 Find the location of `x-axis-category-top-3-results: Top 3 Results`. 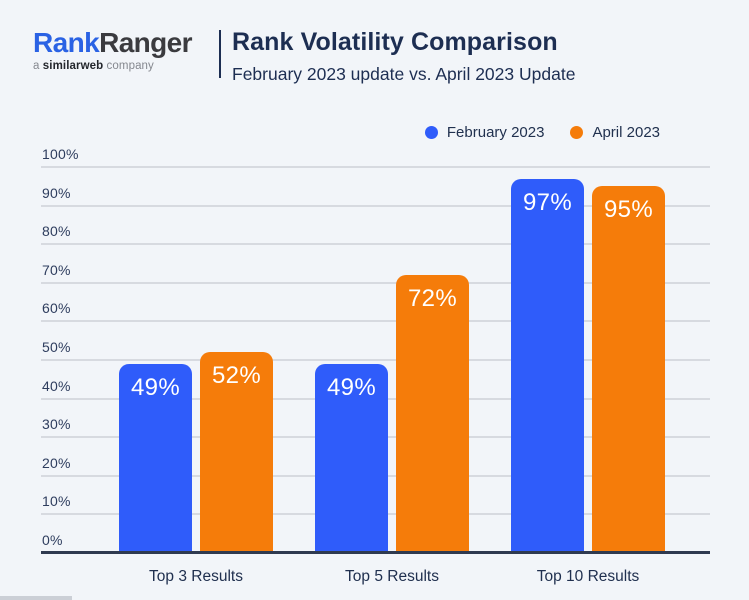

x-axis-category-top-3-results: Top 3 Results is located at coordinates (196, 576).